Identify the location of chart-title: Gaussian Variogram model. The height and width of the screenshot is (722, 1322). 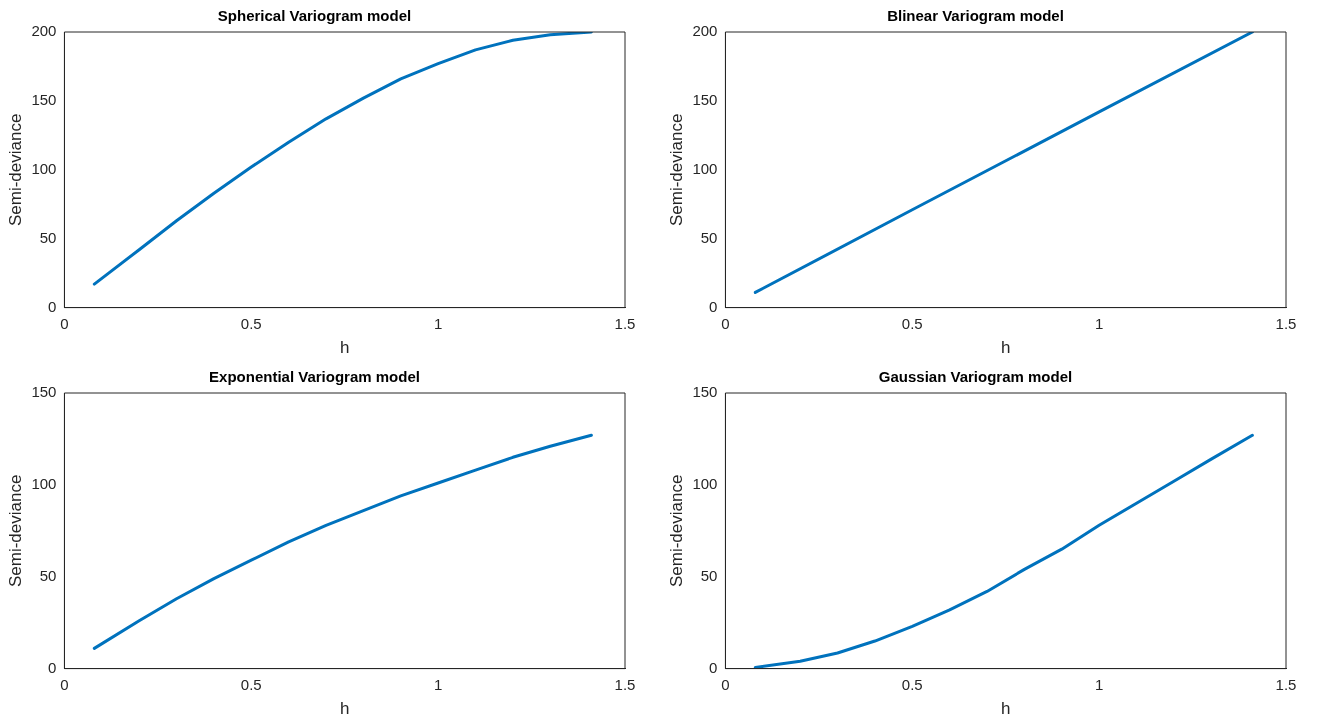
(975, 377).